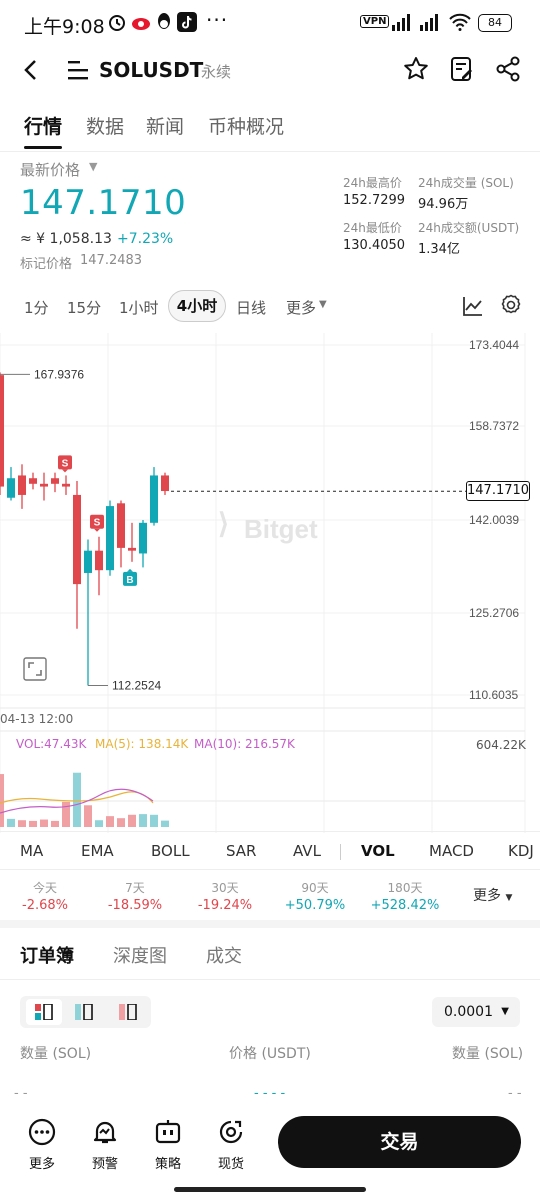  I want to click on interval-15m: 15分, so click(84, 308).